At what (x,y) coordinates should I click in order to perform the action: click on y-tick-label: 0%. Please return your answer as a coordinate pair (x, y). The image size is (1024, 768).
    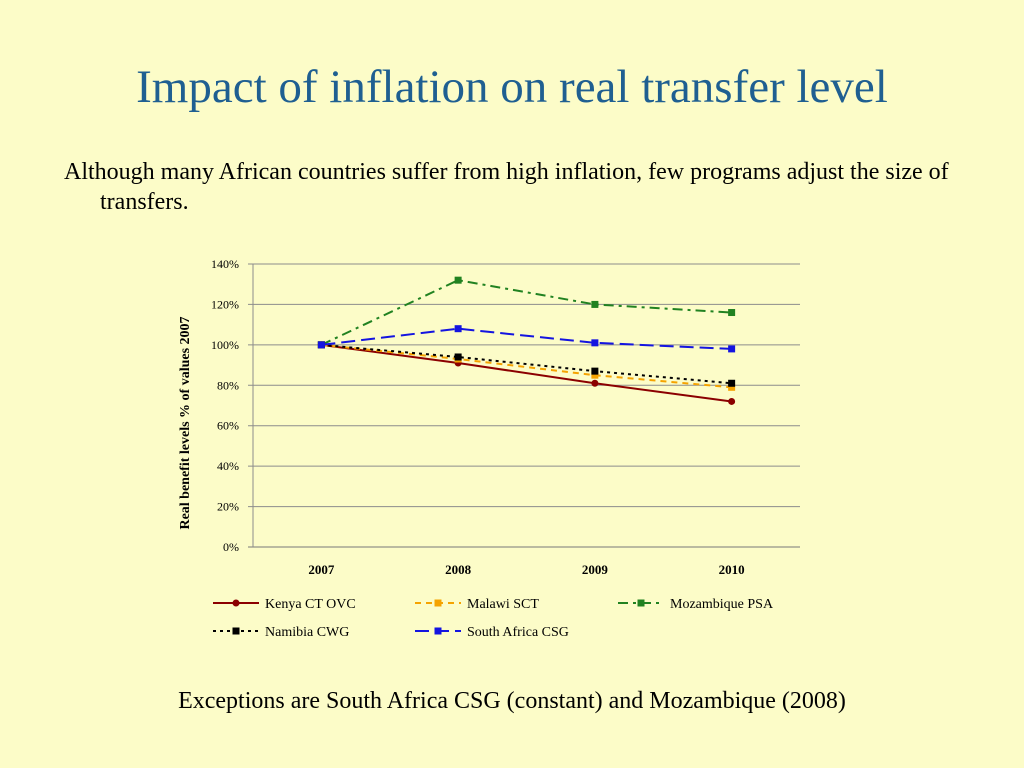
    Looking at the image, I should click on (231, 547).